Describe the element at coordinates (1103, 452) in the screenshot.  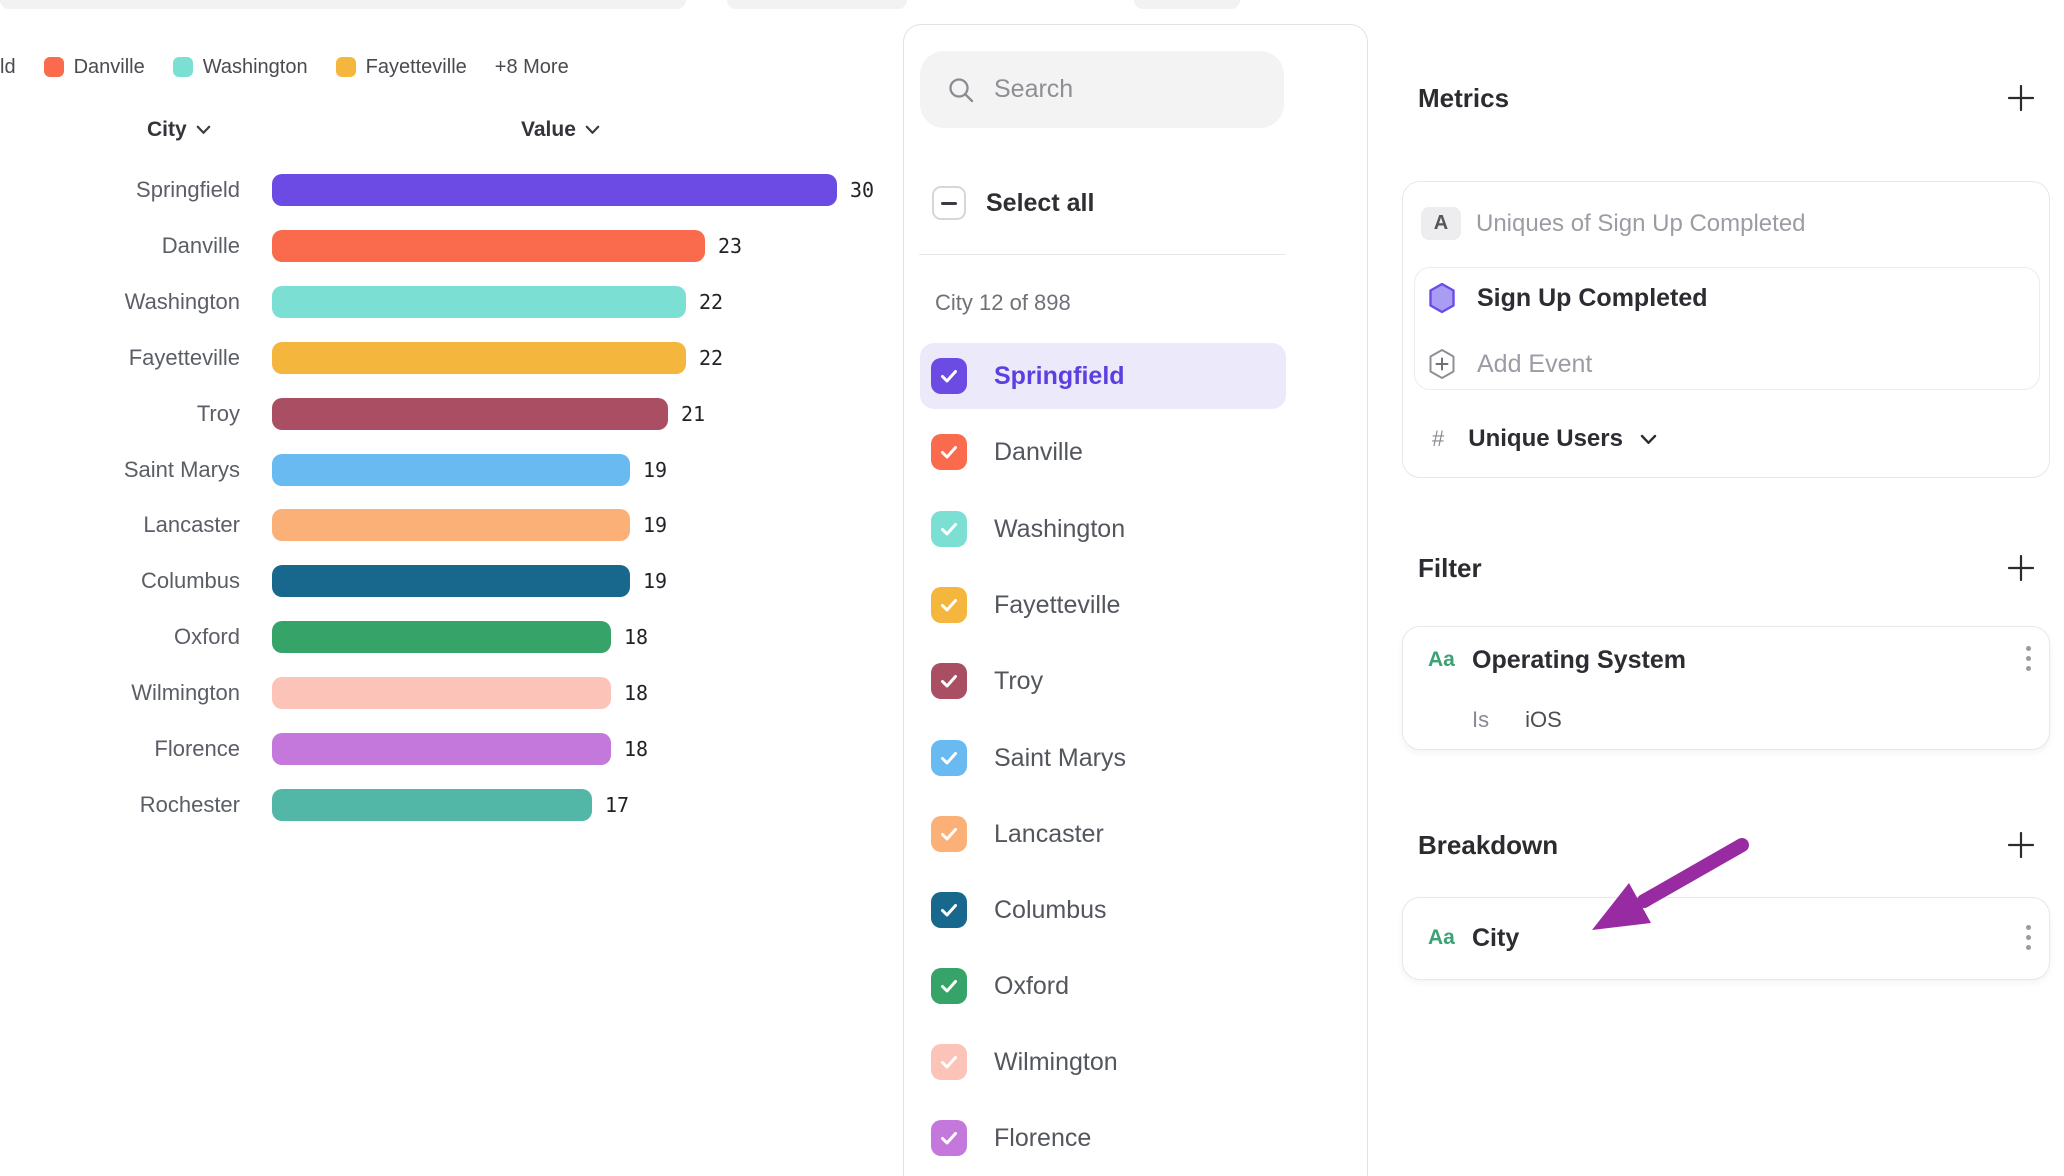
I see `city-list-item: Danville` at that location.